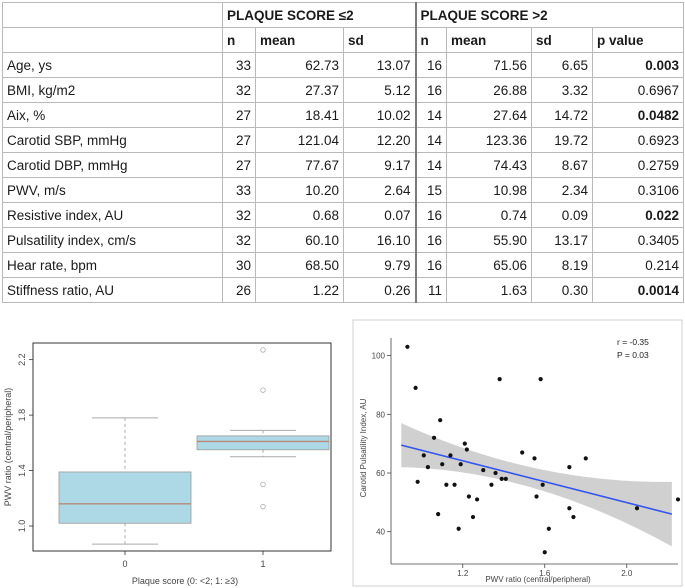 The height and width of the screenshot is (588, 685). Describe the element at coordinates (380, 532) in the screenshot. I see `scatter-y-tick-label: 40` at that location.